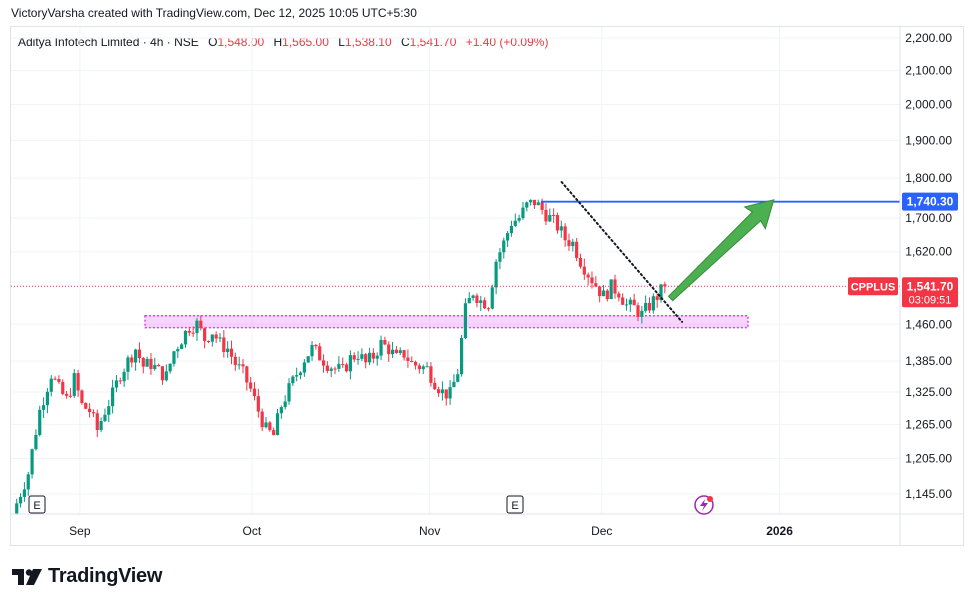  I want to click on tradingview-logo: TradingView, so click(87, 576).